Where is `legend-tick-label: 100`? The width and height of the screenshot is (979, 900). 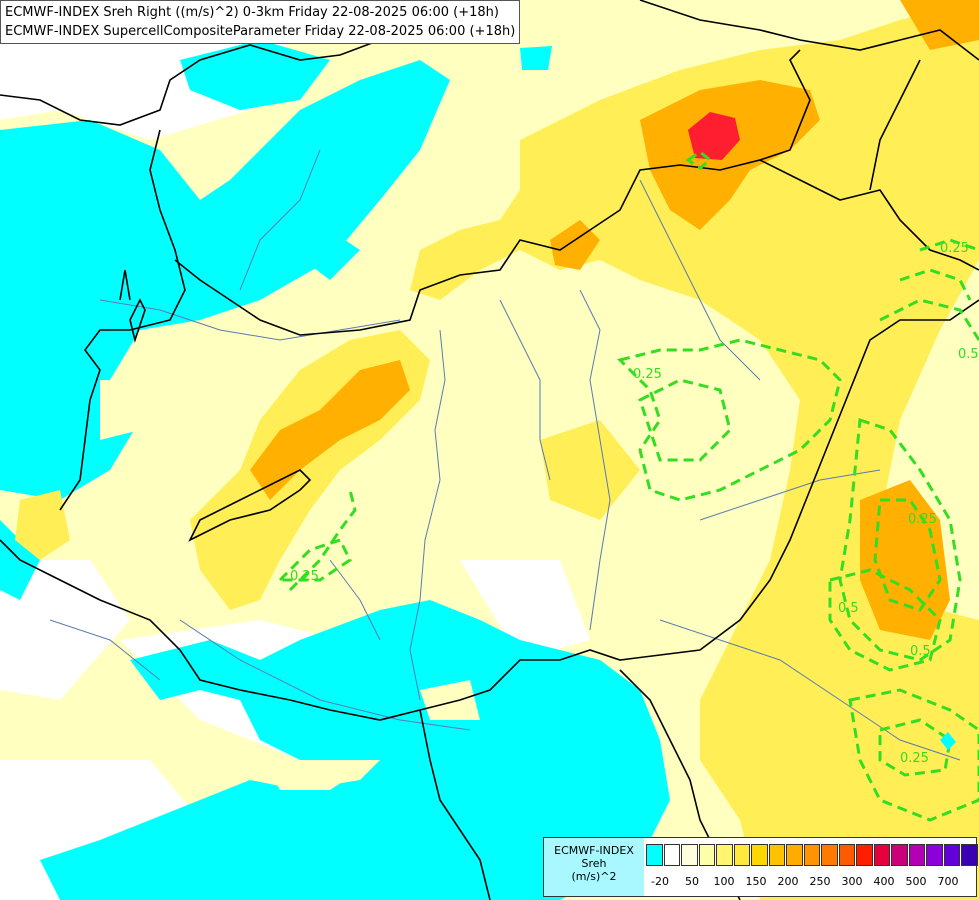
legend-tick-label: 100 is located at coordinates (724, 881).